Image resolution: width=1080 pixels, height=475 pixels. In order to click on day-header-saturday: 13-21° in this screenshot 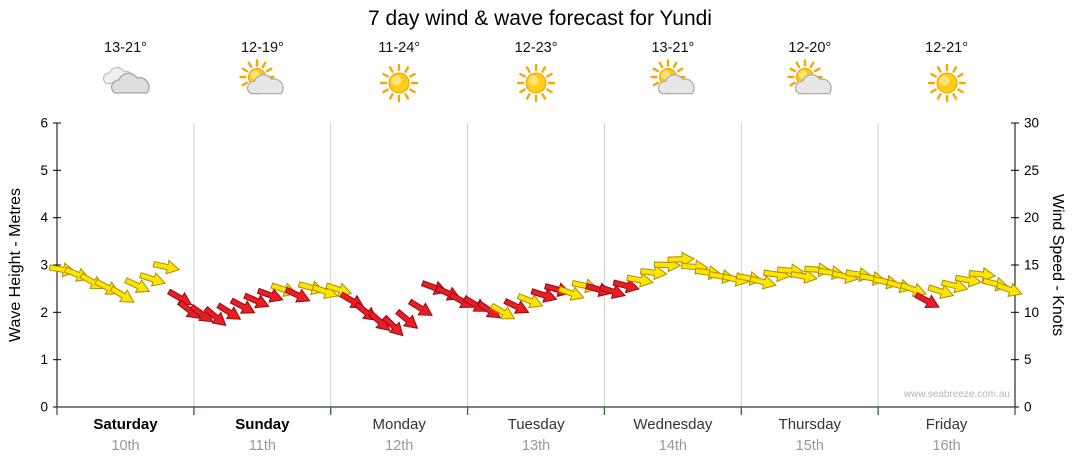, I will do `click(125, 72)`.